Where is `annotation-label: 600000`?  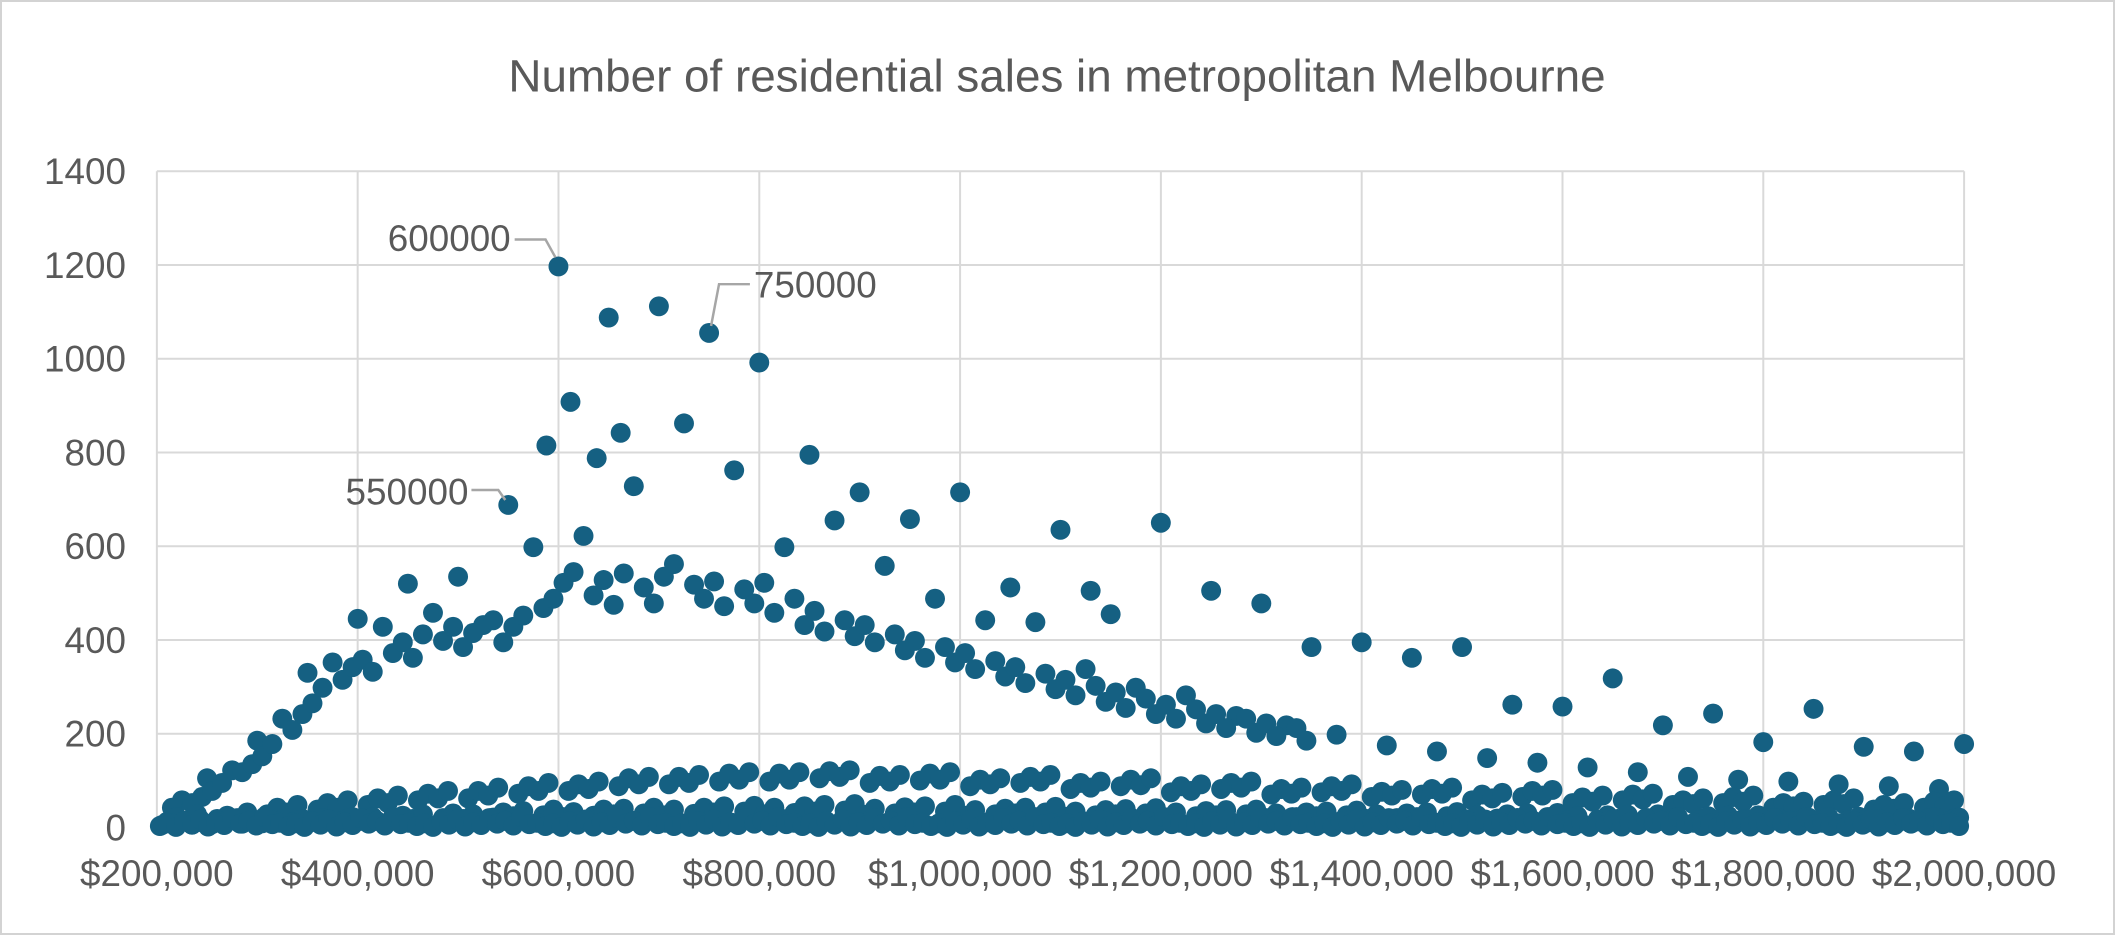
annotation-label: 600000 is located at coordinates (449, 238).